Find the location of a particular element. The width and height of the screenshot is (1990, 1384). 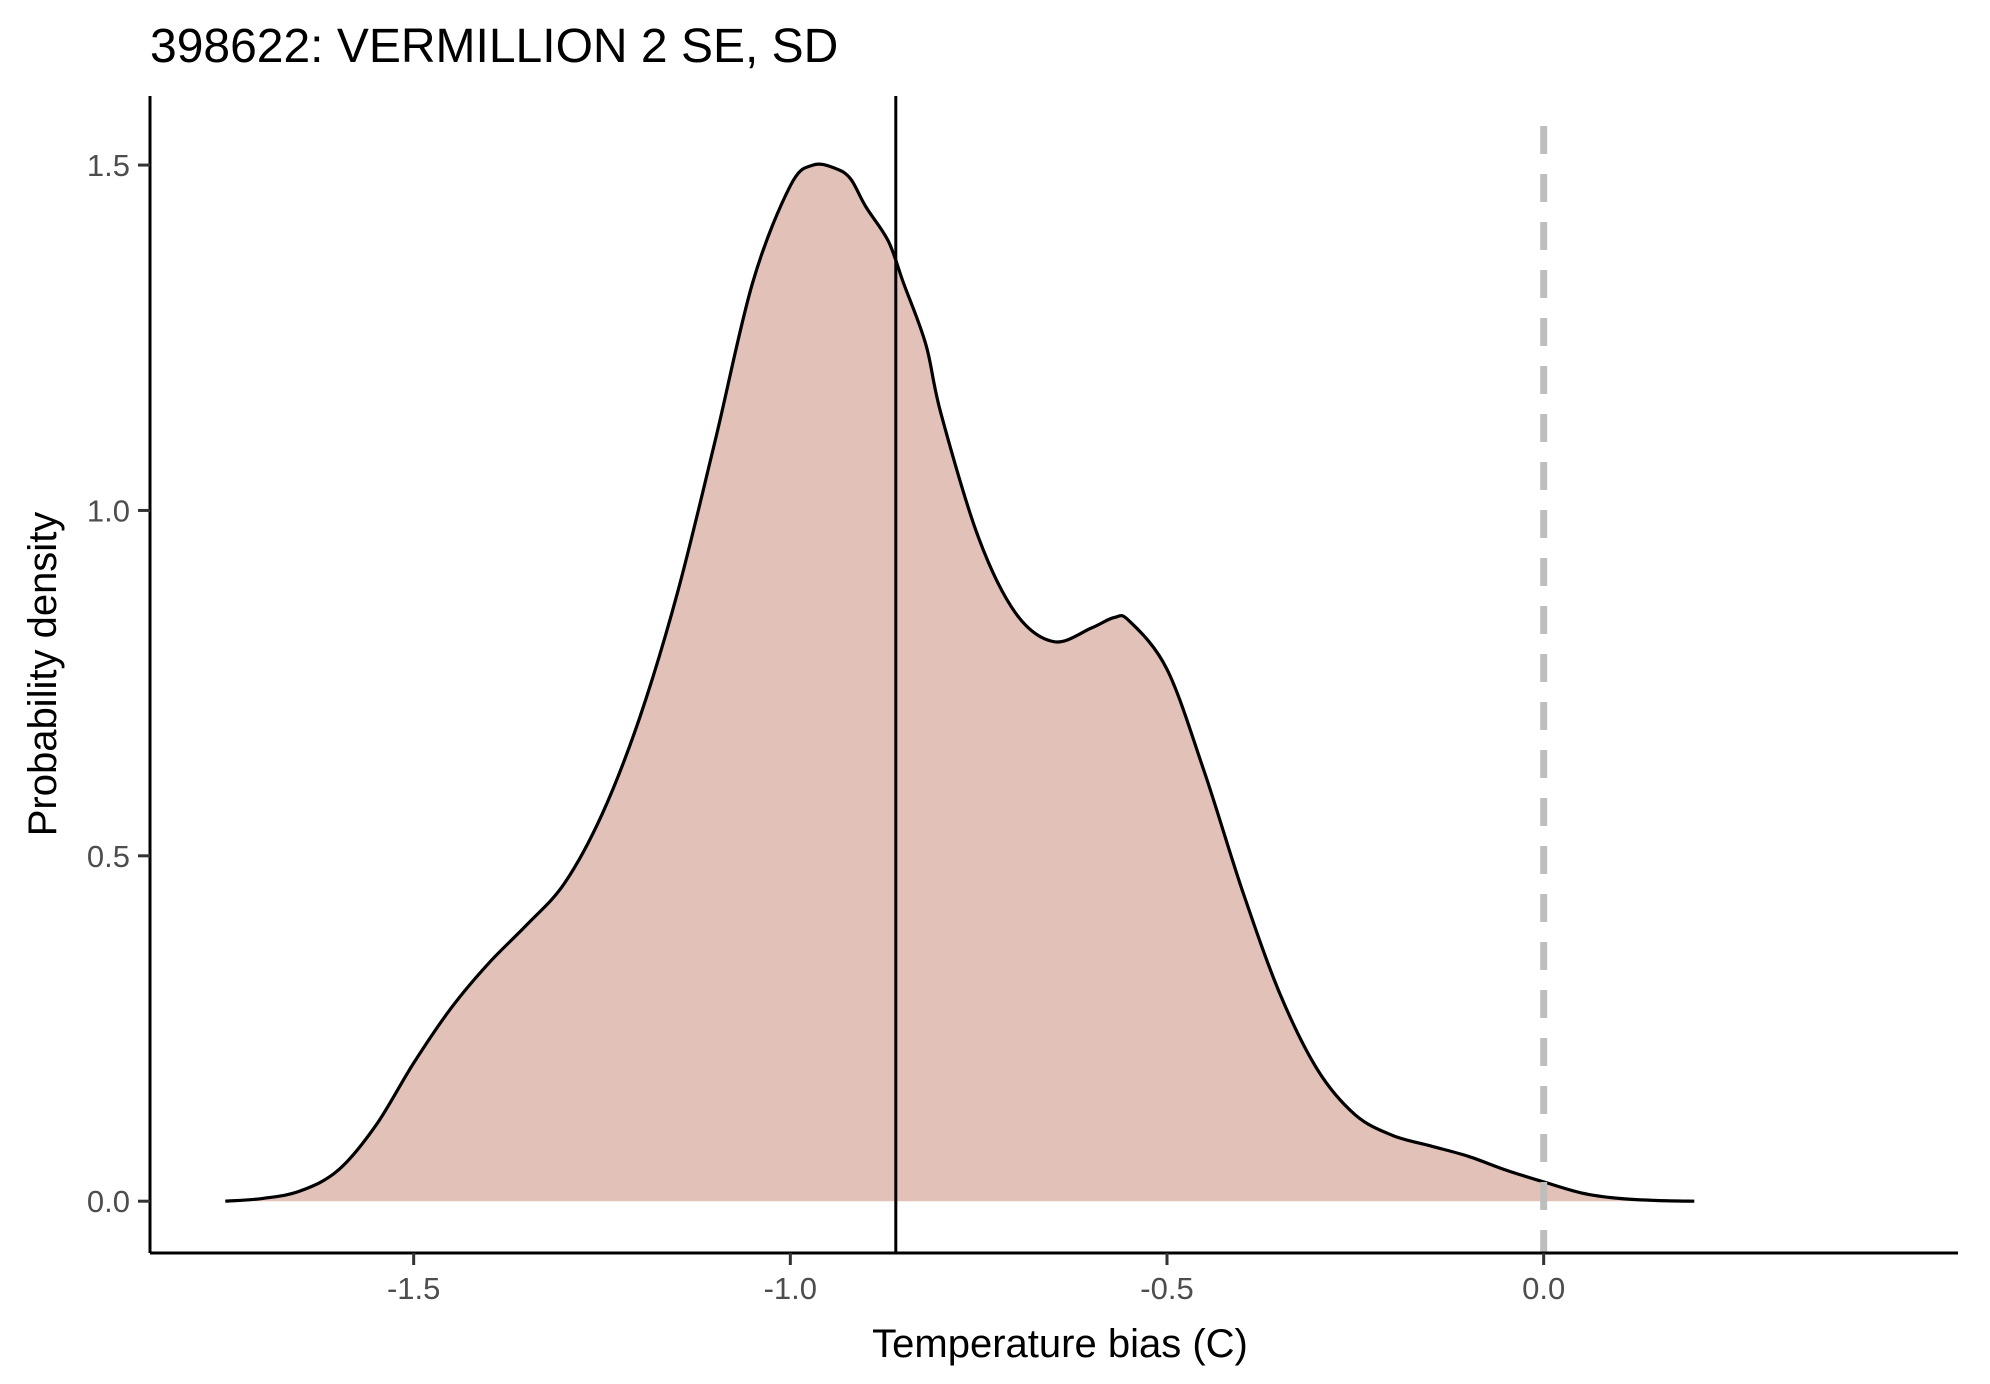

chart-title: 398622: VERMILLION 2 SE, SD is located at coordinates (494, 46).